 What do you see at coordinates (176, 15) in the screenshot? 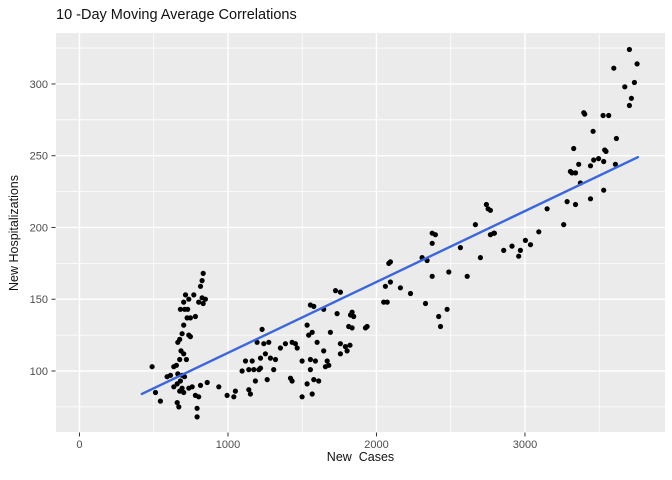
I see `chart-title: 10 -Day Moving Average Correlations` at bounding box center [176, 15].